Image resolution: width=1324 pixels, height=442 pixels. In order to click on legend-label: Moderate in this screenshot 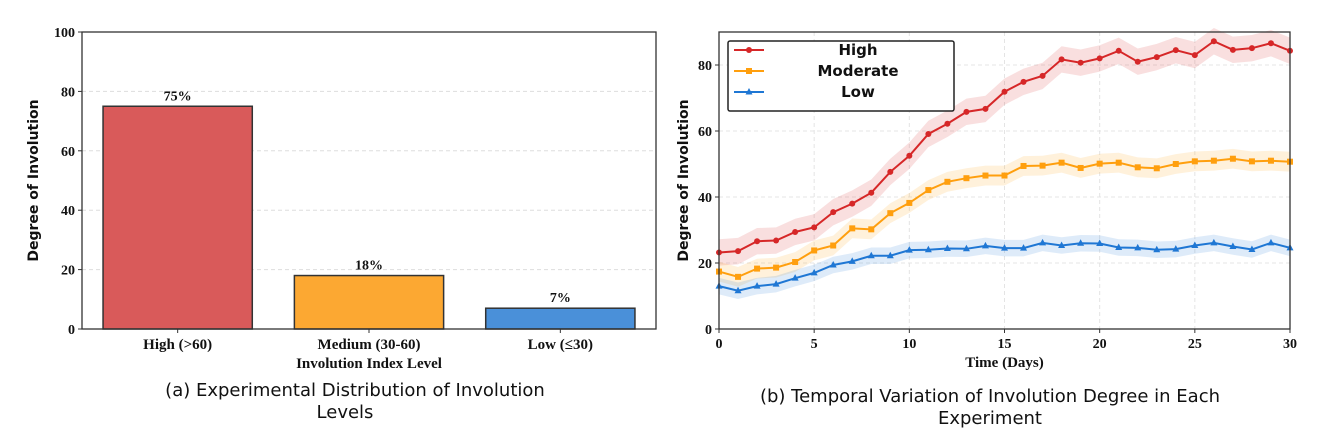, I will do `click(857, 71)`.